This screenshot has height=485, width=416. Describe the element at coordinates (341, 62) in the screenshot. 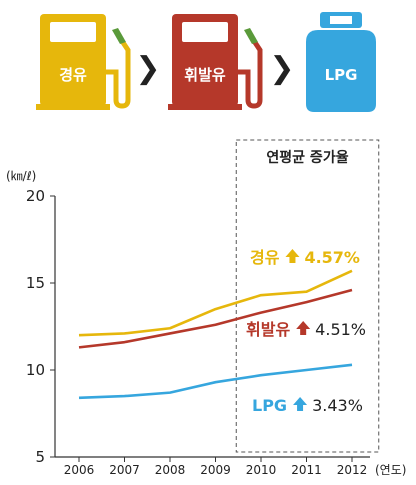

I see `lpg-cylinder-icon: LPG` at that location.